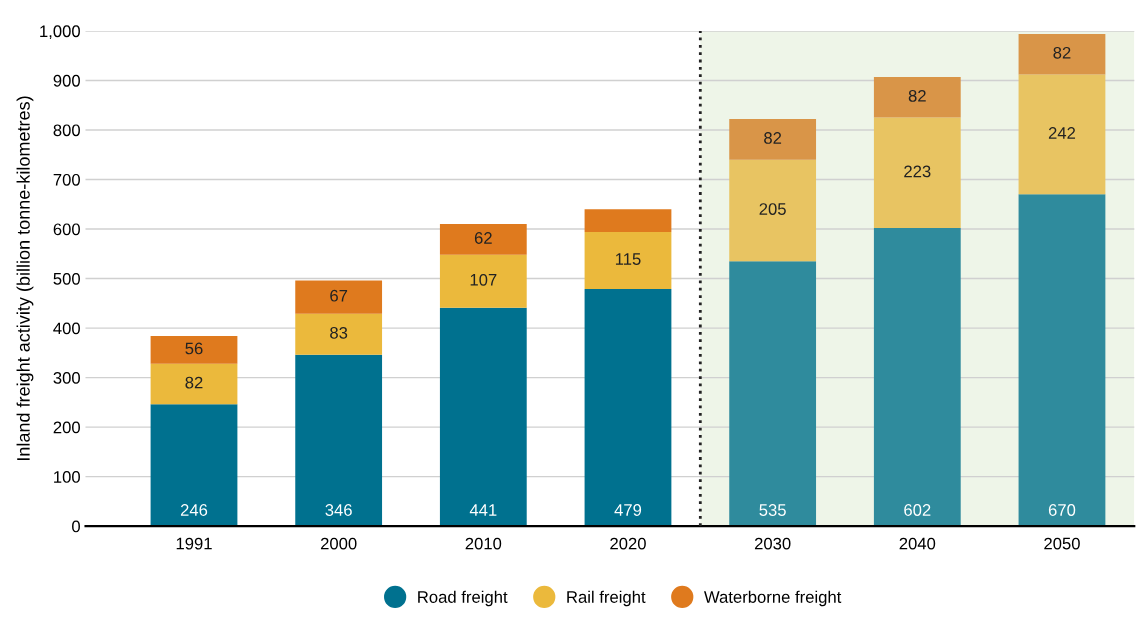 This screenshot has width=1140, height=619. What do you see at coordinates (60, 32) in the screenshot?
I see `y-tick-label: 1,000` at bounding box center [60, 32].